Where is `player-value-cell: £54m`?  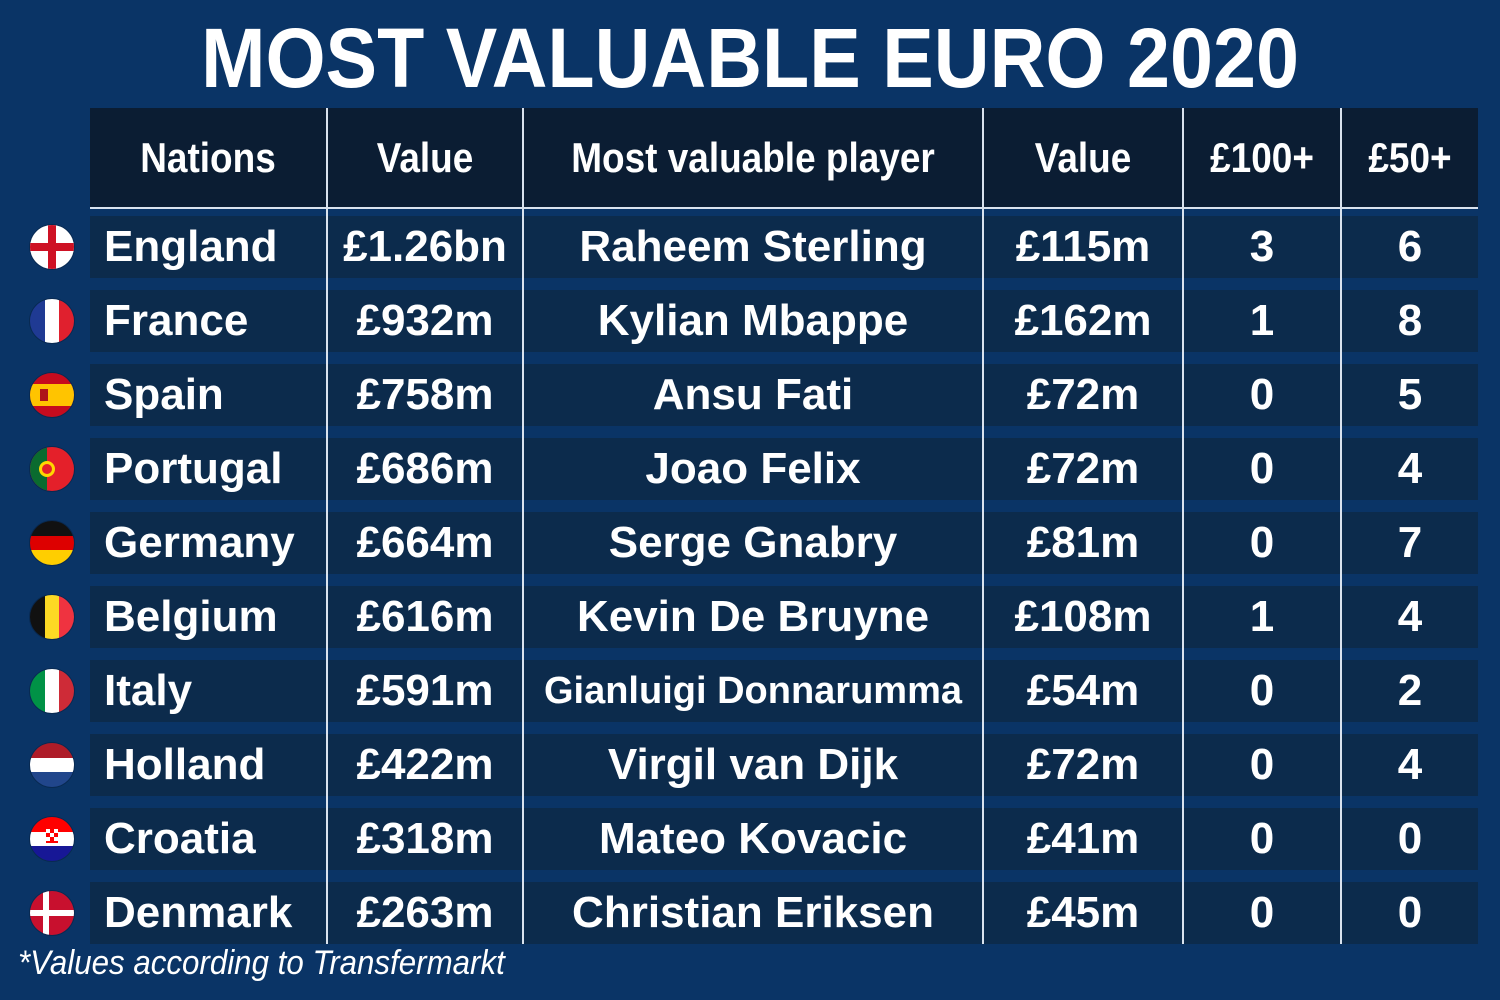 player-value-cell: £54m is located at coordinates (1083, 690).